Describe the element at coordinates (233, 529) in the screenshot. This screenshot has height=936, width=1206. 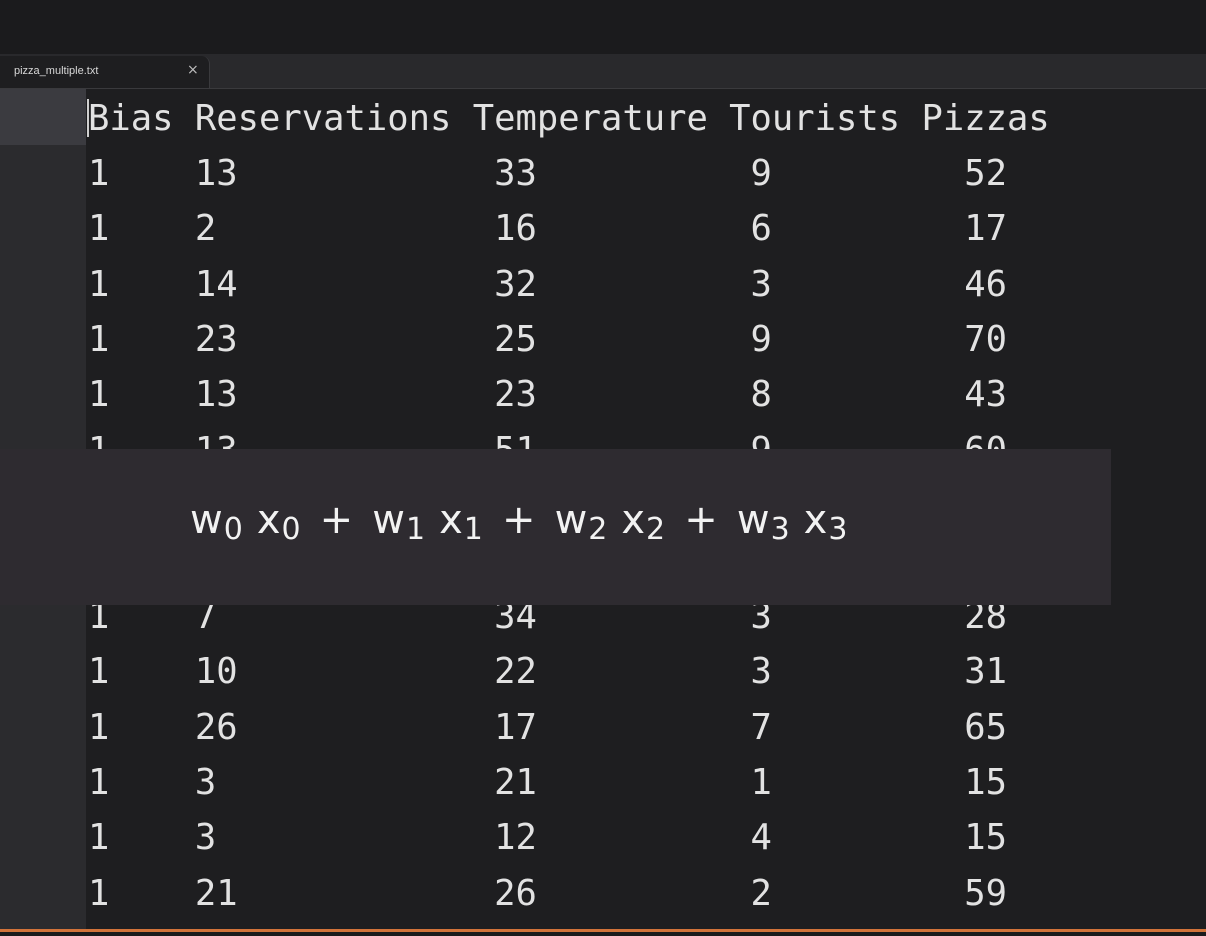
I see `weight-subscript: 0` at that location.